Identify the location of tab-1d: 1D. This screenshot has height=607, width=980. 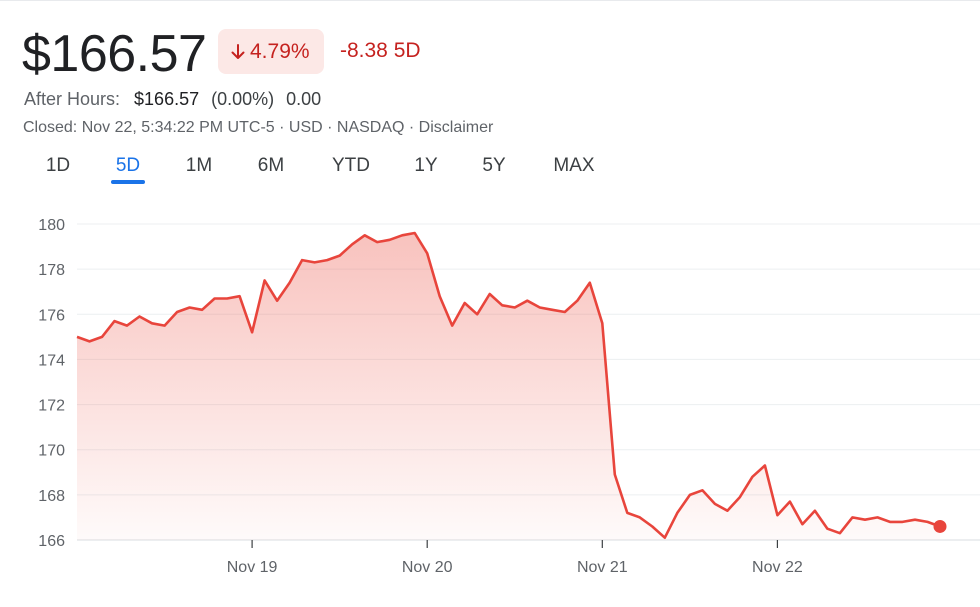
(58, 165).